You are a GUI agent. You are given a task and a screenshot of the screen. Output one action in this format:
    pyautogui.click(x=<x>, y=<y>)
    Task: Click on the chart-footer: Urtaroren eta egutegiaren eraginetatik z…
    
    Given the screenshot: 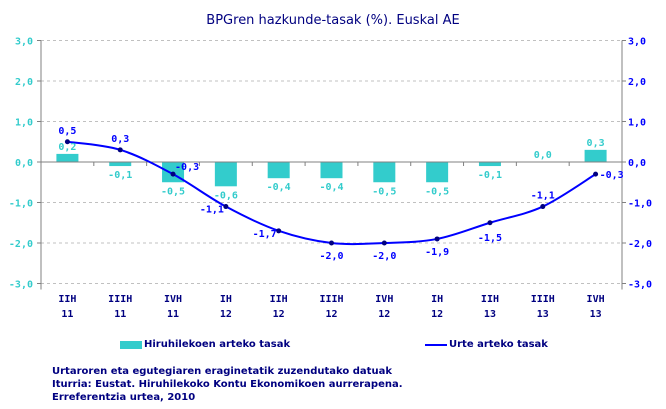 What is the action you would take?
    pyautogui.click(x=262, y=384)
    